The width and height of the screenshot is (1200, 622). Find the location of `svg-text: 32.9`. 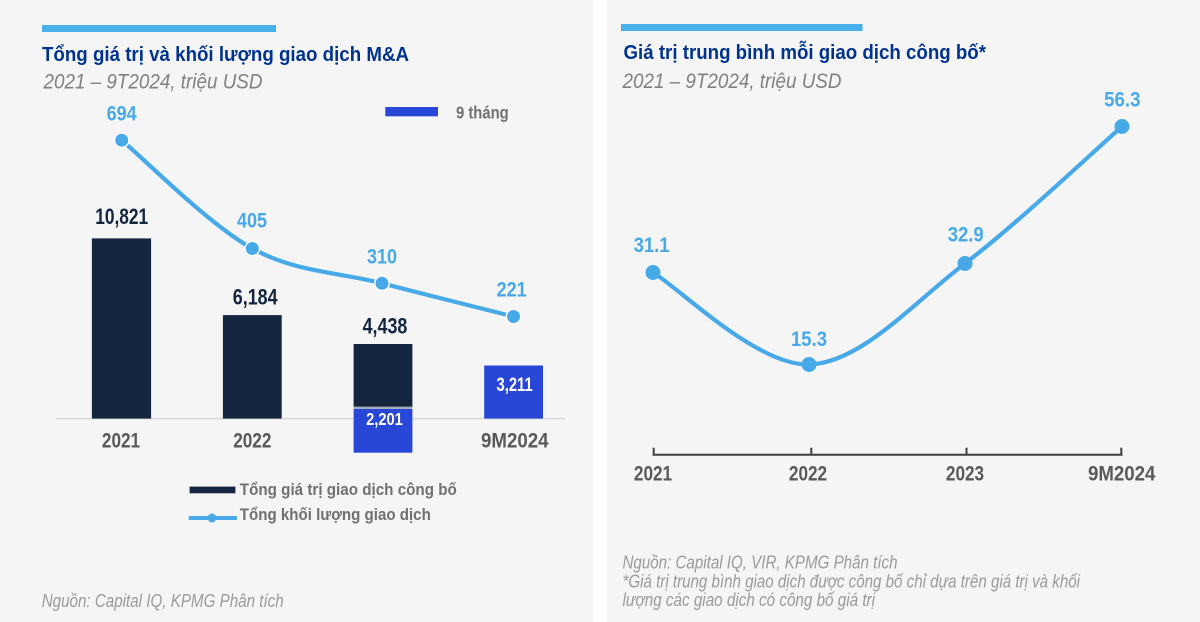

svg-text: 32.9 is located at coordinates (966, 235).